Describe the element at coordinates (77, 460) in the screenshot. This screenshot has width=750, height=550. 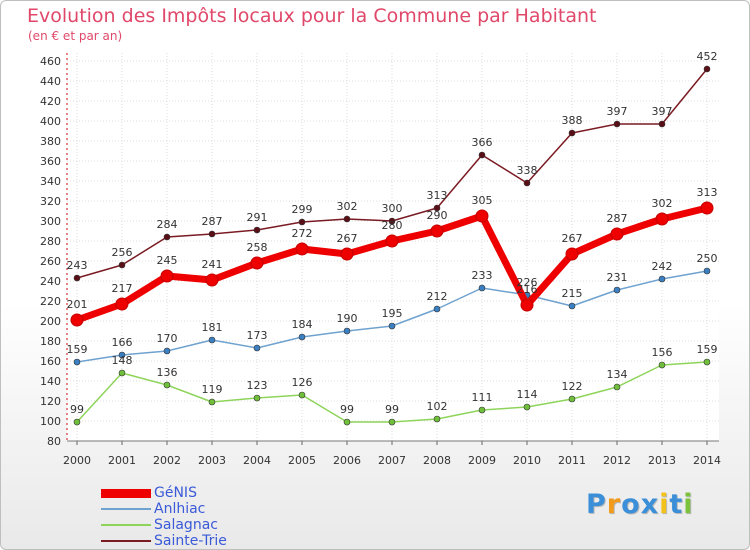
I see `x-tick-label: 2000` at that location.